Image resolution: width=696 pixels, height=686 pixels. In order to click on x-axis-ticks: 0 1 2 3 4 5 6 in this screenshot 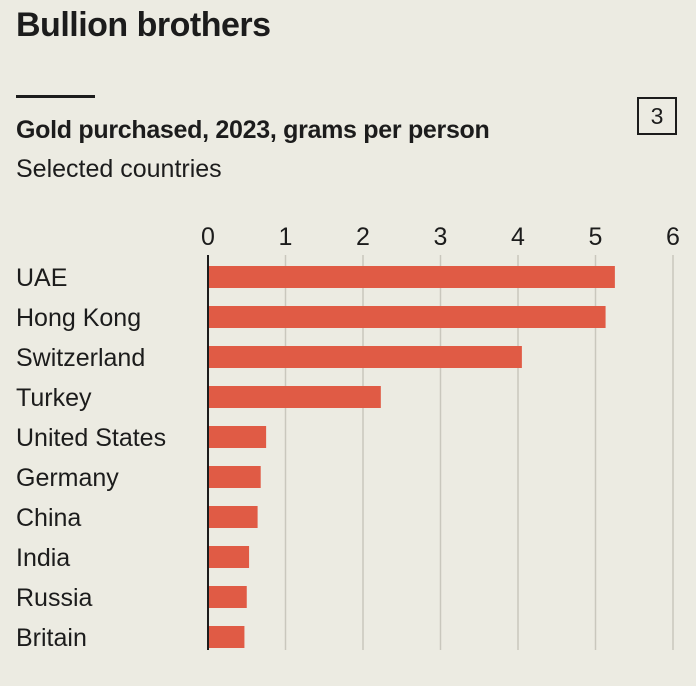, I will do `click(440, 237)`.